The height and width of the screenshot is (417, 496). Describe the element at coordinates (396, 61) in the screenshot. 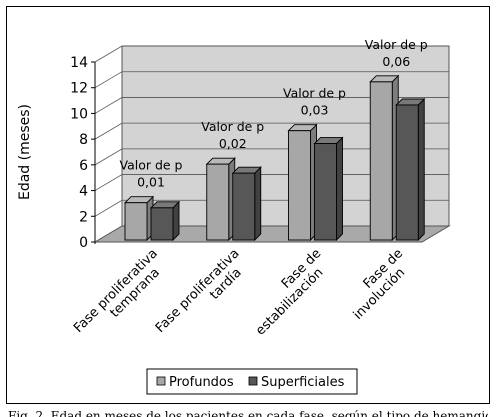

I see `p-value-annotation: 0,06` at that location.